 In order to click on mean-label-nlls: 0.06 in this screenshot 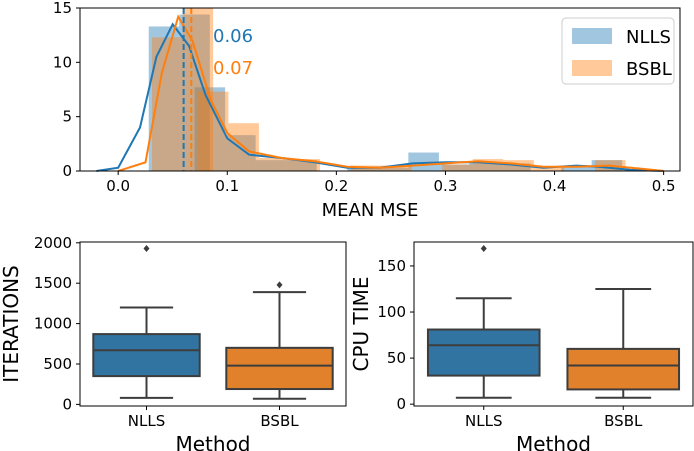, I will do `click(233, 36)`.